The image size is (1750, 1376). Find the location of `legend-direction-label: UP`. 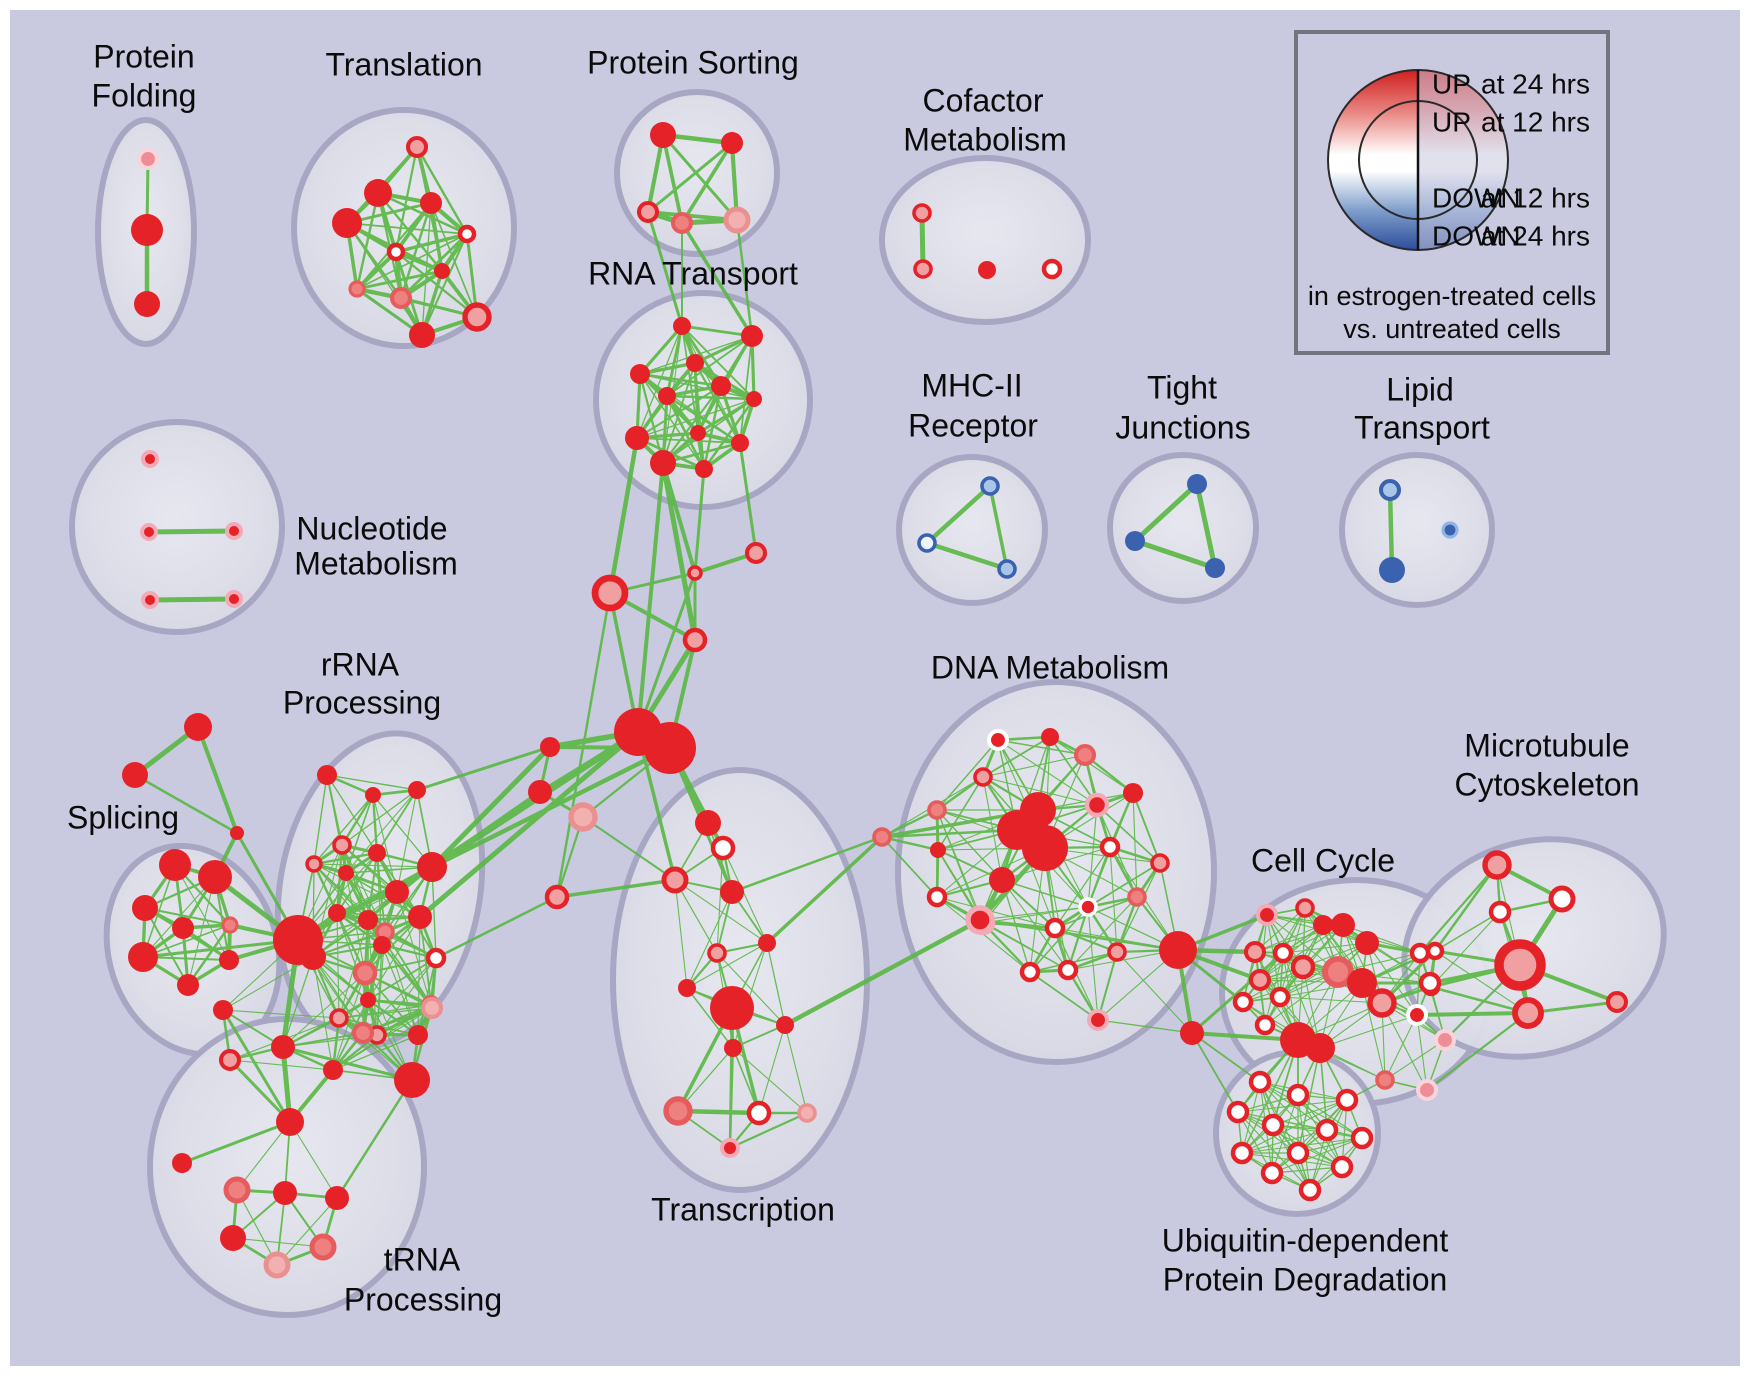

legend-direction-label: UP is located at coordinates (1451, 121).